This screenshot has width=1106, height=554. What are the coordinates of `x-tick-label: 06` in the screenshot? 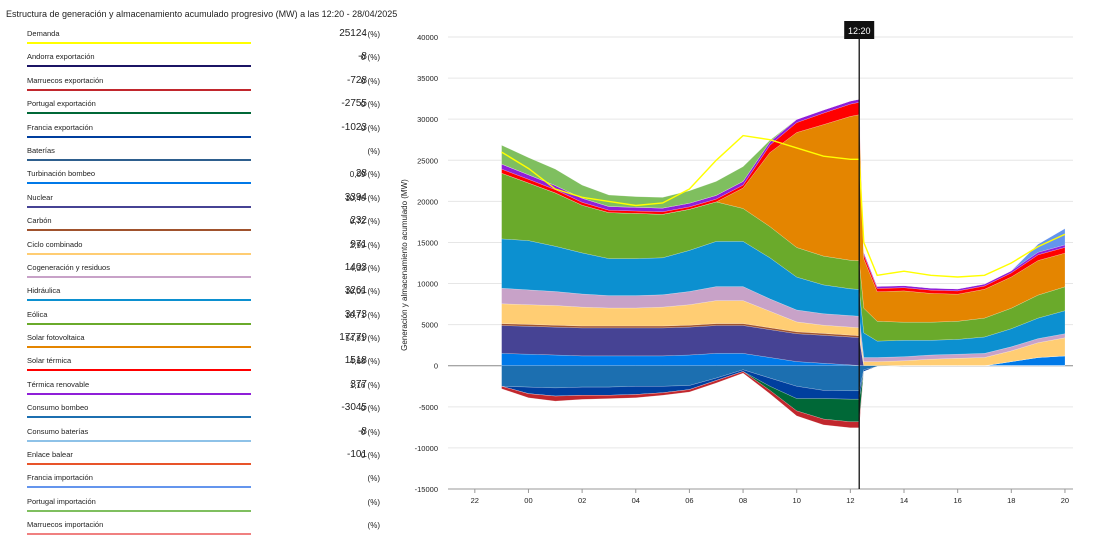 It's located at (689, 500).